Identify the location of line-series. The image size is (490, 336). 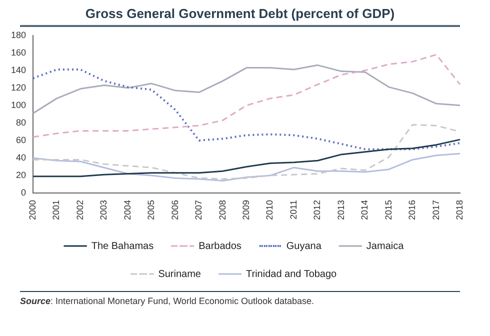
(246, 152).